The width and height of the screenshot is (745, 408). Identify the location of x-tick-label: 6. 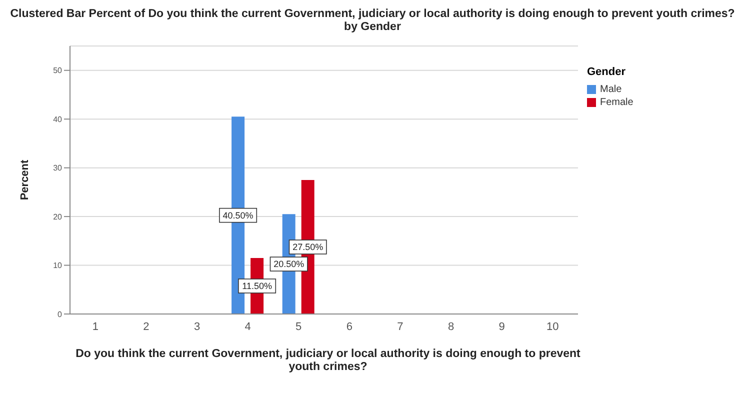
(349, 326).